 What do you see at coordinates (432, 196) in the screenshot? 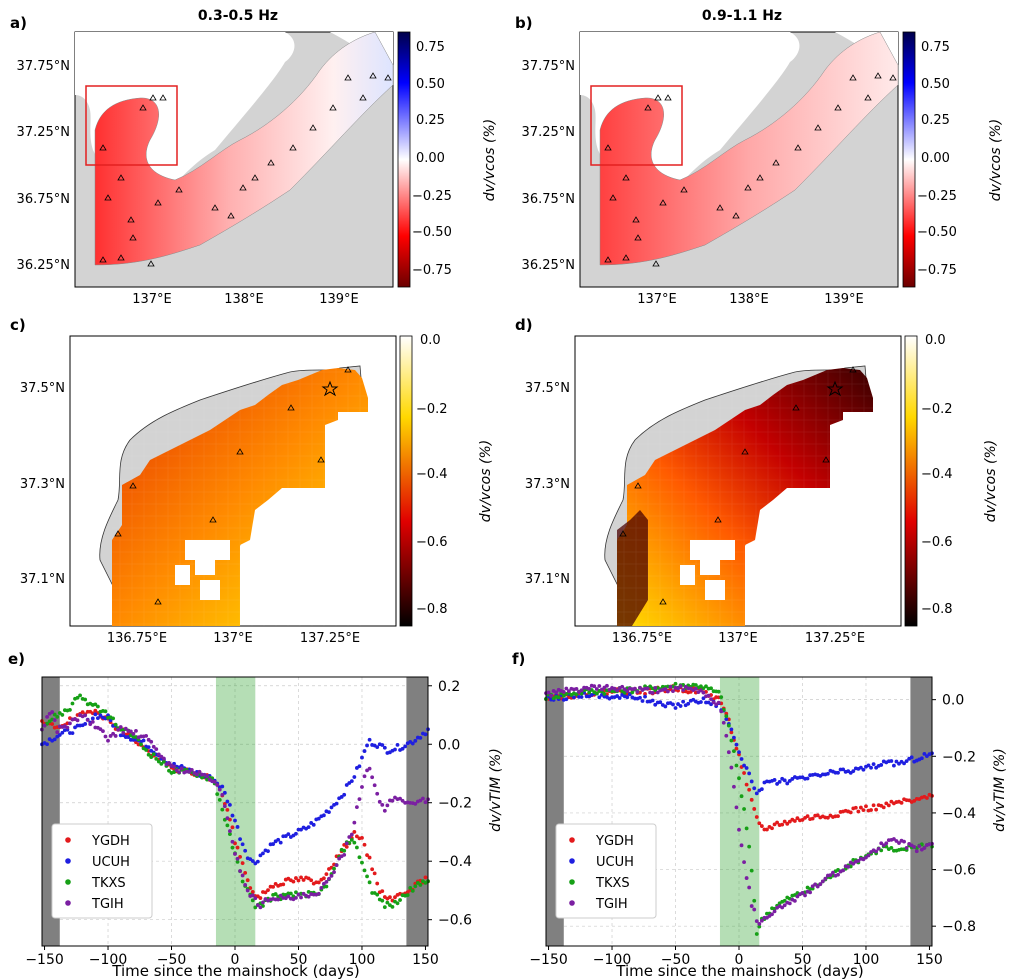
I see `cb-a-tick-5: −0.25` at bounding box center [432, 196].